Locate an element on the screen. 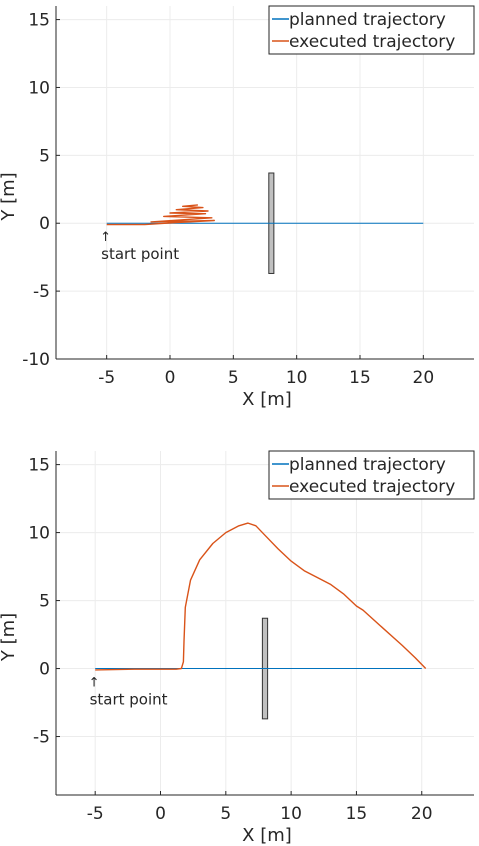 The height and width of the screenshot is (846, 479). y-tick-label: -10 is located at coordinates (36, 360).